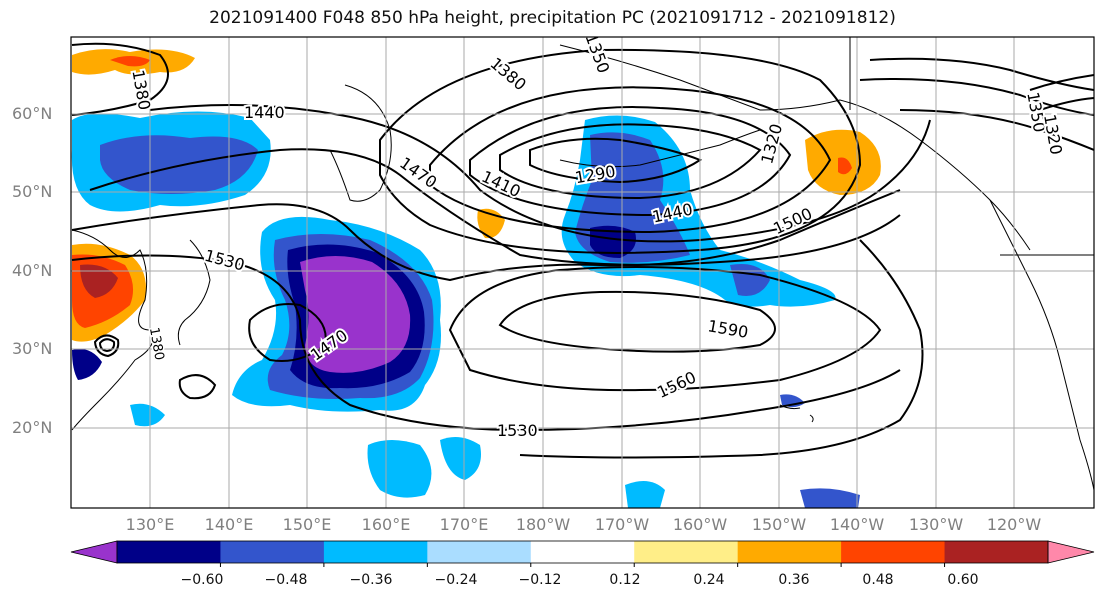 The height and width of the screenshot is (601, 1105). Describe the element at coordinates (517, 430) in the screenshot. I see `contour-label: 1530` at that location.